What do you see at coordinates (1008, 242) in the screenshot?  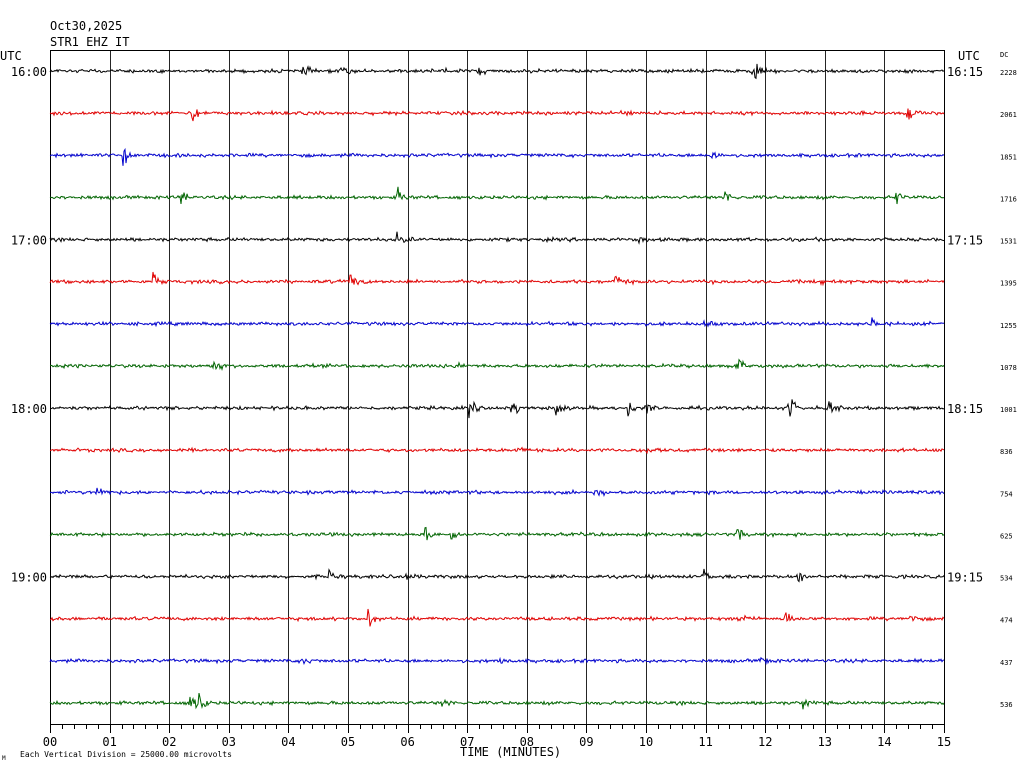 I see `dc-offset-label: 1531` at bounding box center [1008, 242].